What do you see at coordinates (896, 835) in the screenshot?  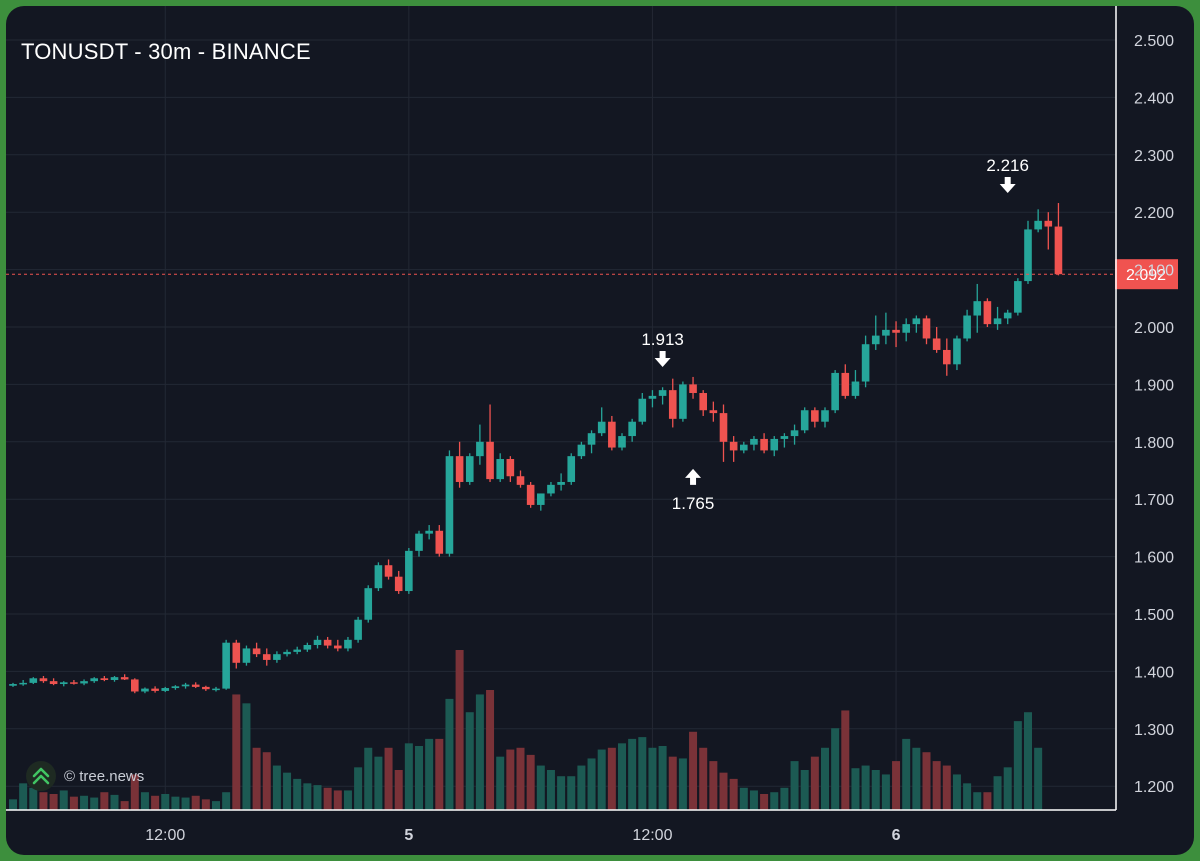 I see `time-tick-label: 6` at bounding box center [896, 835].